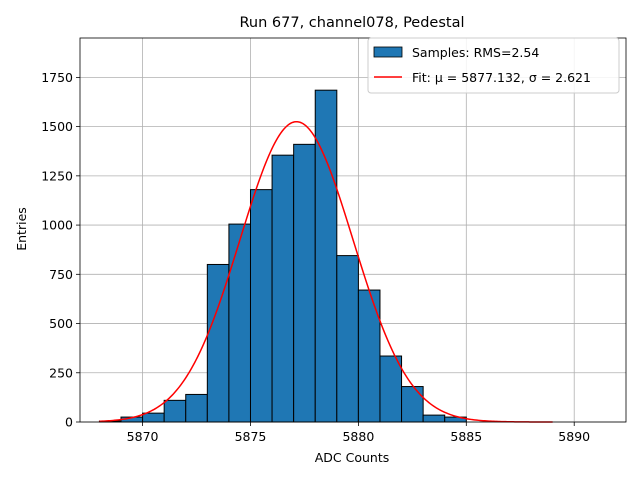  I want to click on legend-fit-mu: μ = 5877.132, so click(478, 77).